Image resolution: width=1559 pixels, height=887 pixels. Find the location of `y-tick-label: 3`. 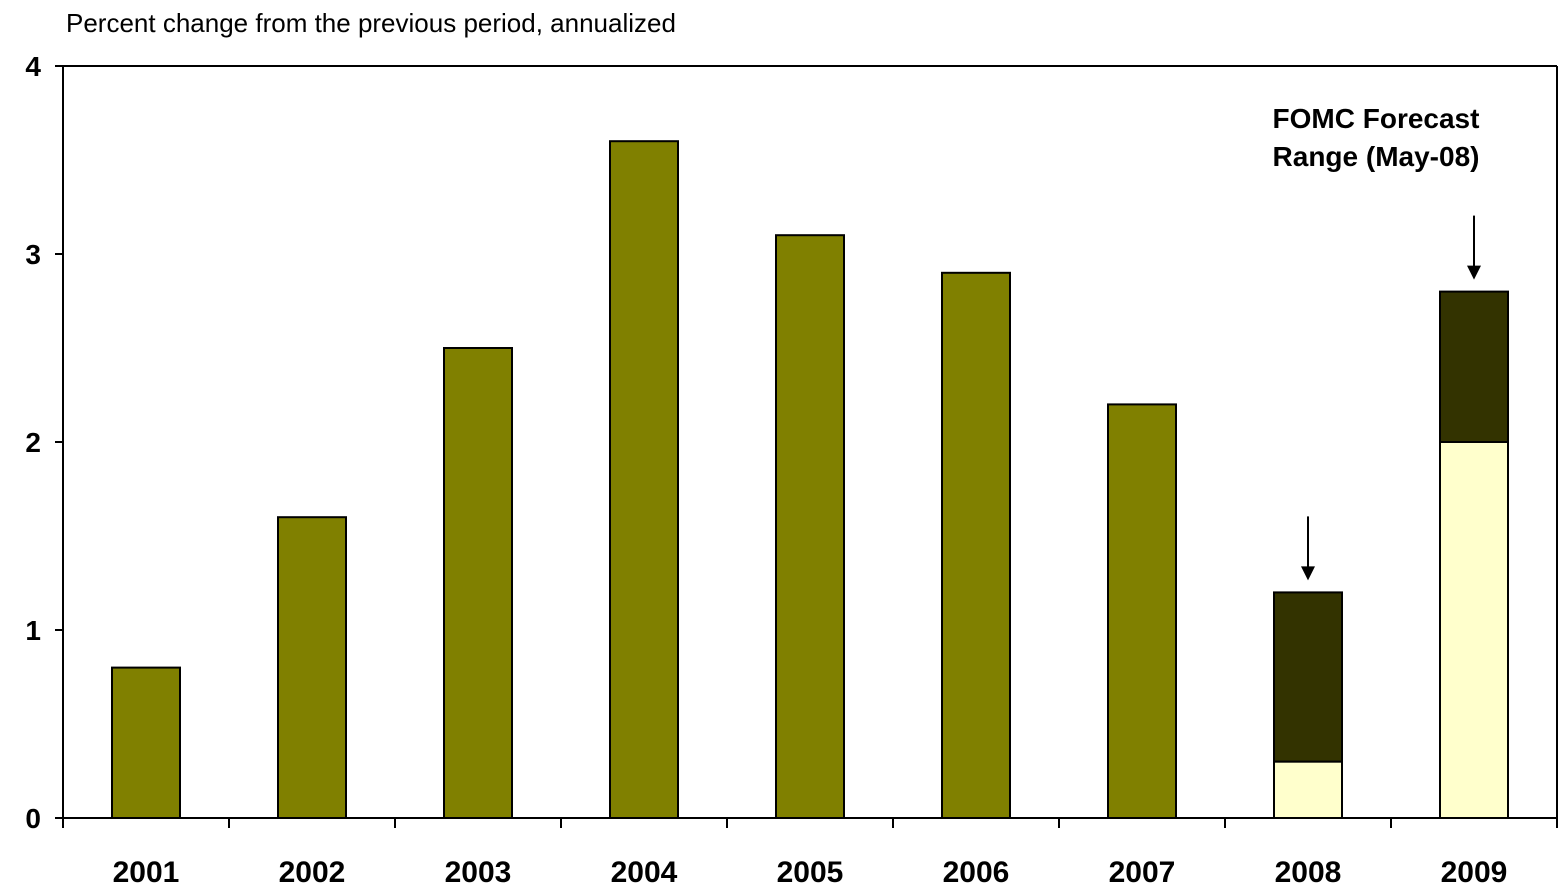

y-tick-label: 3 is located at coordinates (33, 254).